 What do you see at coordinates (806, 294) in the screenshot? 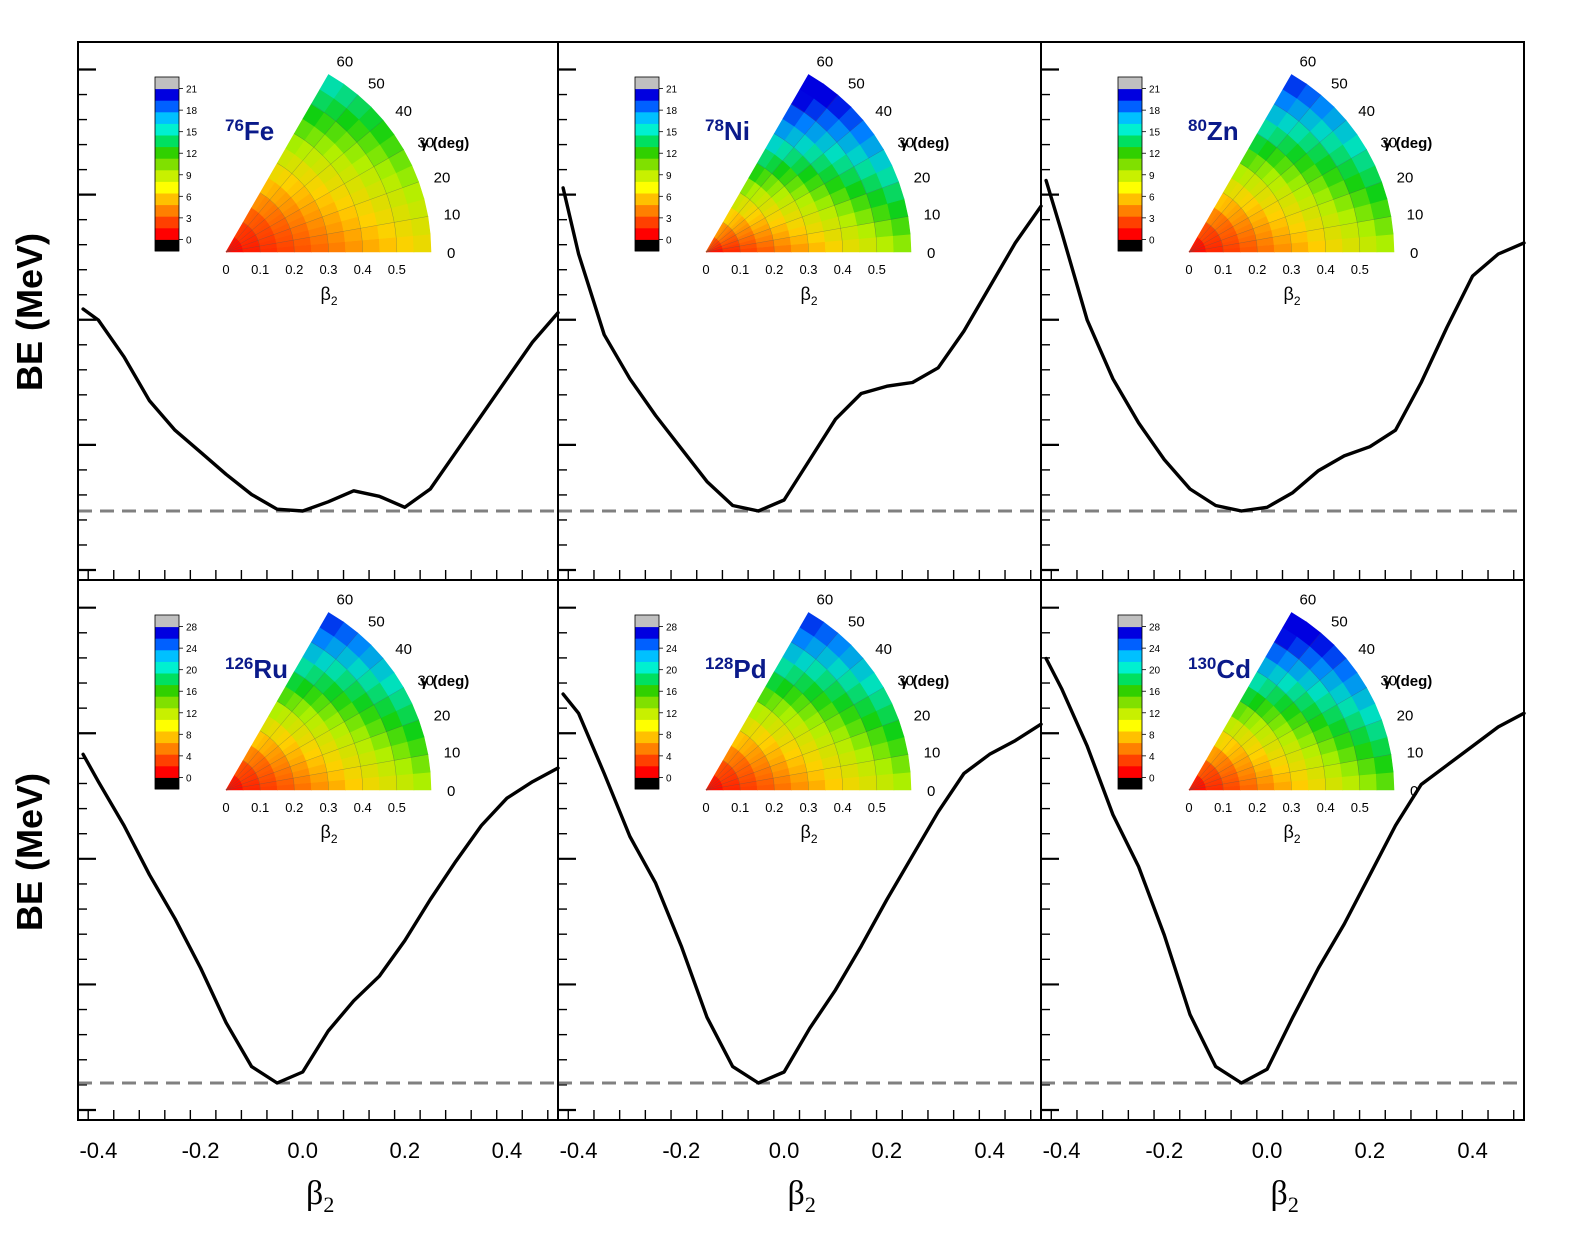
I see `beta-symbol: β` at bounding box center [806, 294].